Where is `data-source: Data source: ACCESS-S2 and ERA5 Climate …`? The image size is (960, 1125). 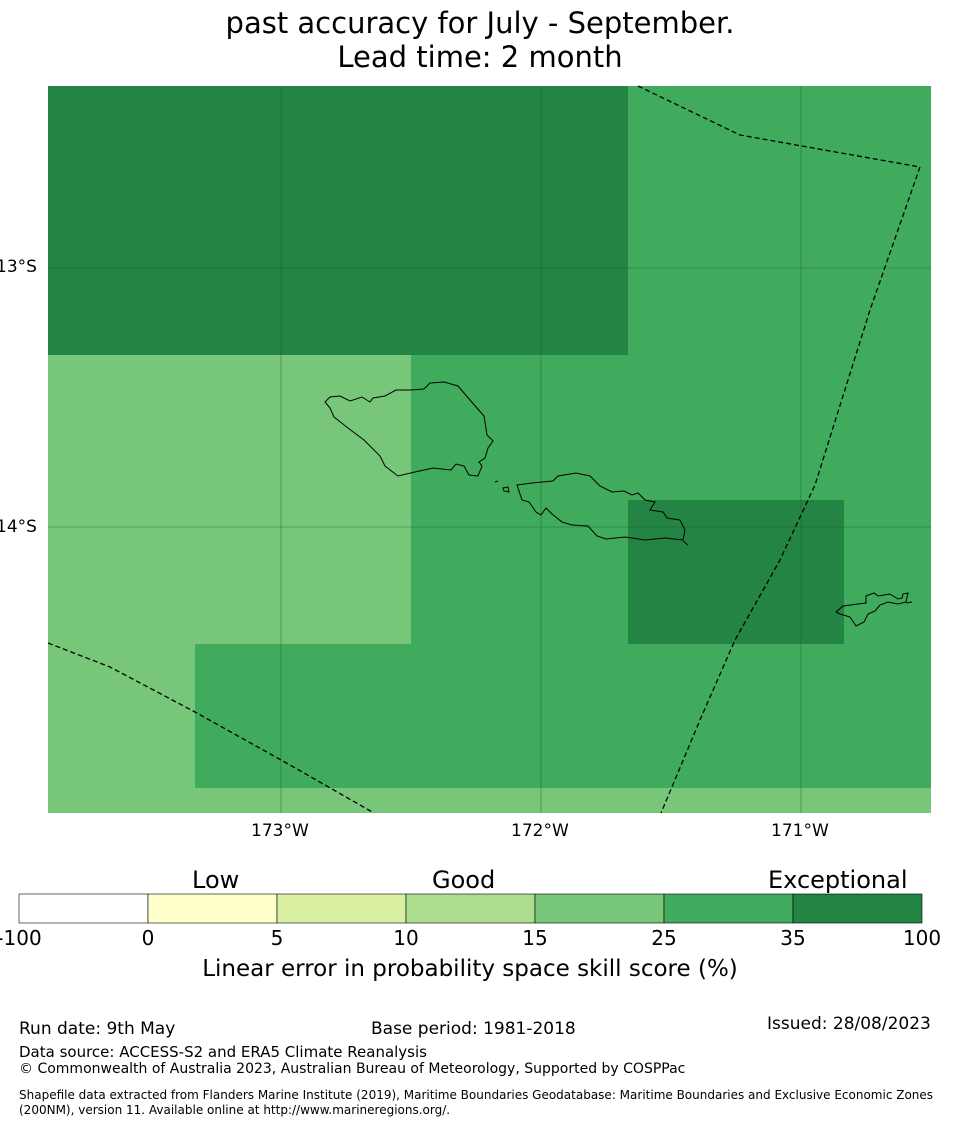 data-source: Data source: ACCESS-S2 and ERA5 Climate … is located at coordinates (223, 1052).